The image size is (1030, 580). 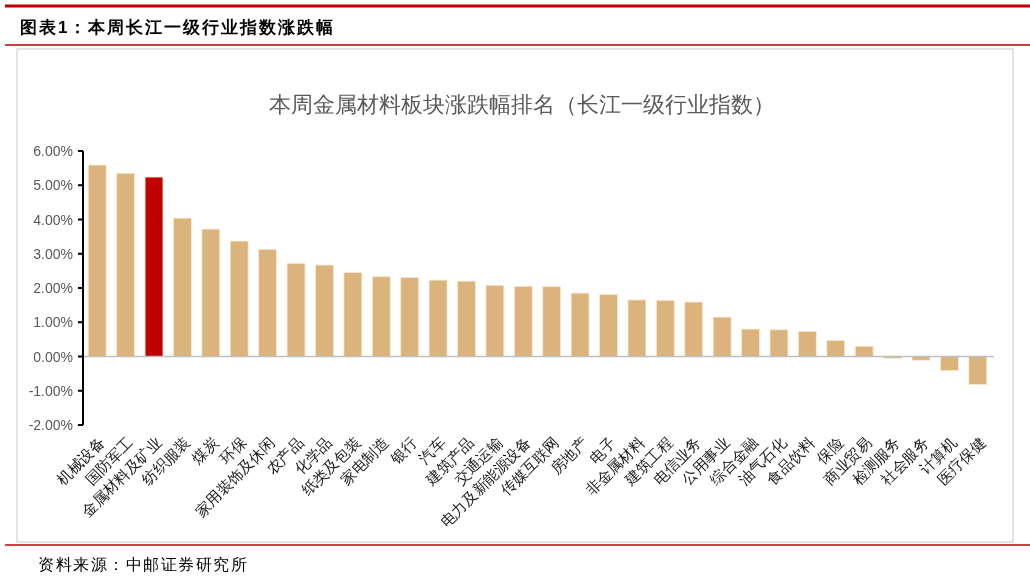 What do you see at coordinates (53, 151) in the screenshot?
I see `y-tick-label: 6.00%` at bounding box center [53, 151].